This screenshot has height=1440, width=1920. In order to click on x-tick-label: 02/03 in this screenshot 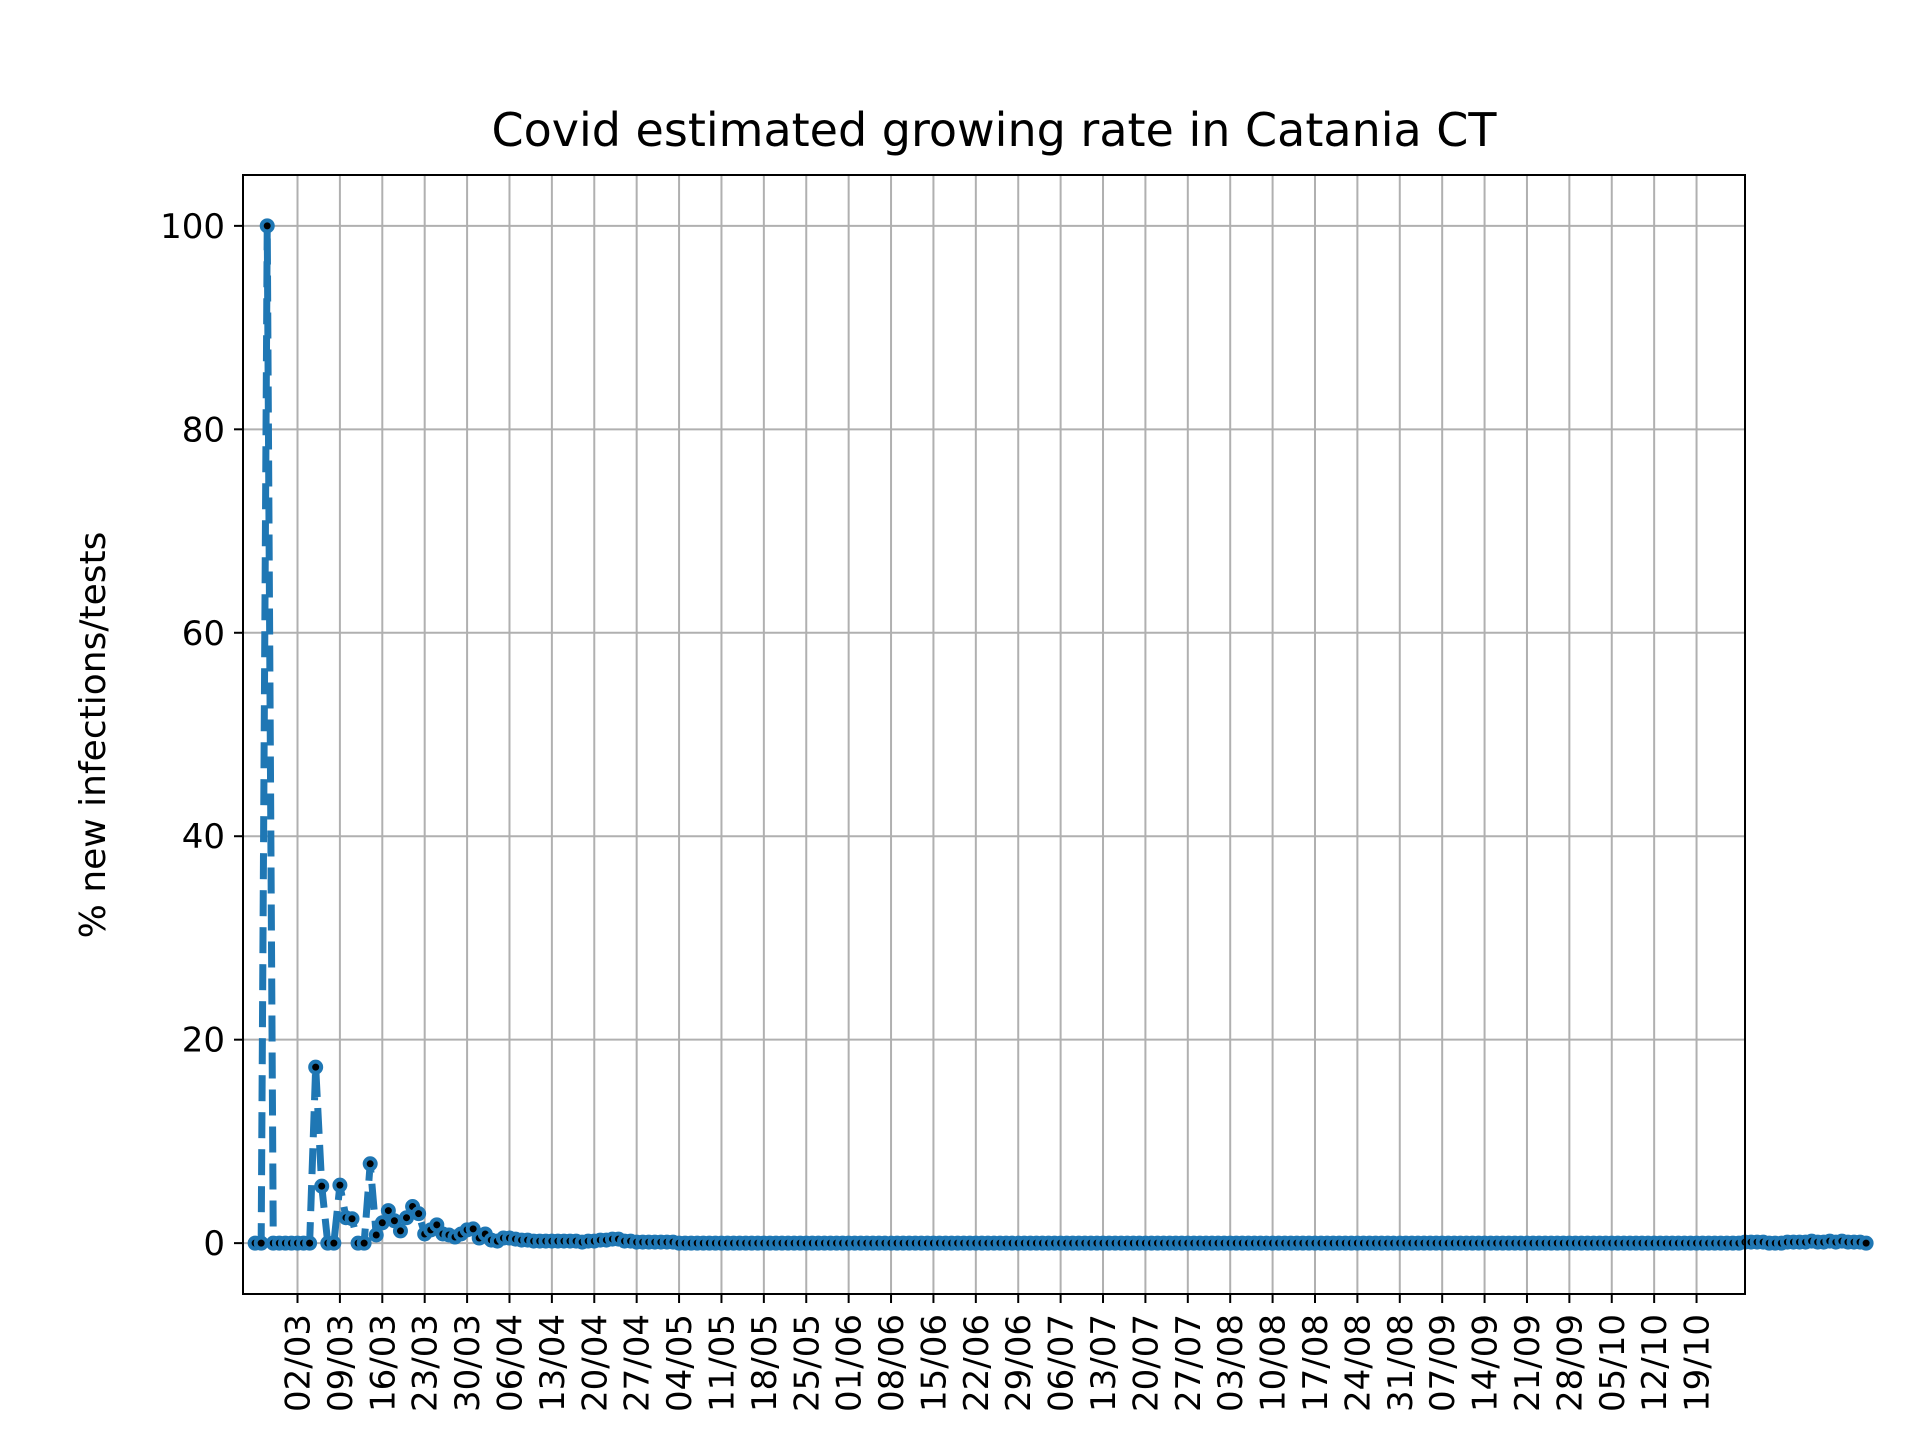, I will do `click(299, 1363)`.